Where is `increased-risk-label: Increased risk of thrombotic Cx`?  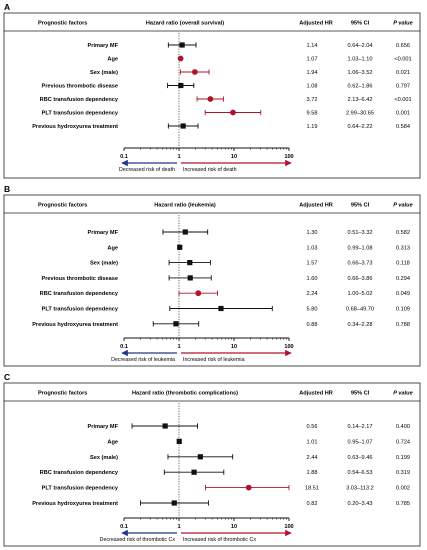
increased-risk-label: Increased risk of thrombotic Cx is located at coordinates (219, 540).